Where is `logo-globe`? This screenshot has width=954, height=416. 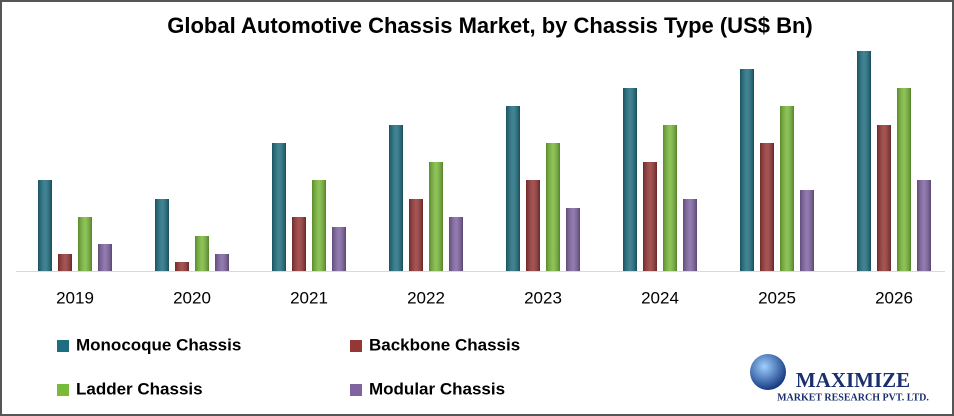 logo-globe is located at coordinates (768, 372).